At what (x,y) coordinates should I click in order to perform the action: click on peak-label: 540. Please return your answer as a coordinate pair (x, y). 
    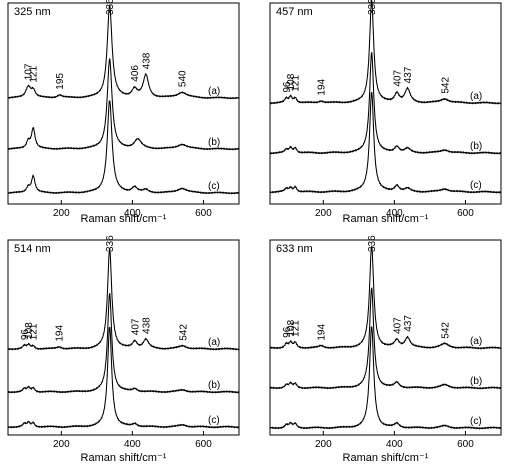
    Looking at the image, I should click on (183, 78).